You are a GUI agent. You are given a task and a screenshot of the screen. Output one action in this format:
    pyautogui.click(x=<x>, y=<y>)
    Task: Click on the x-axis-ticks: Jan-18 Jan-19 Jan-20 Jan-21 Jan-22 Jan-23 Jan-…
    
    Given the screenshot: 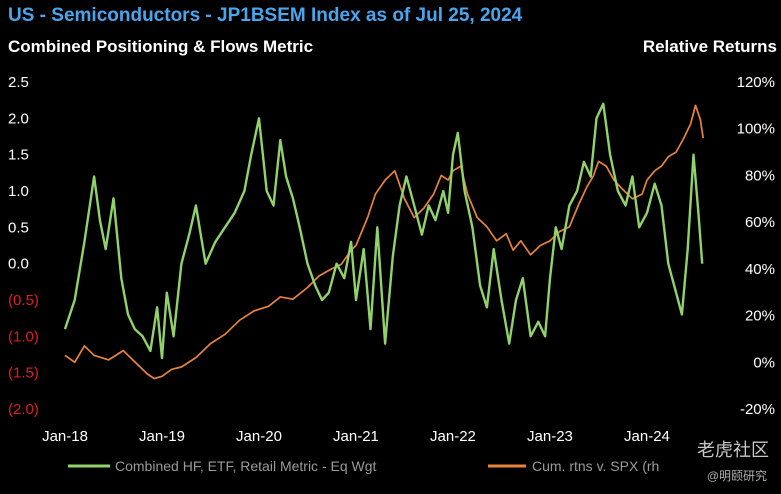 What is the action you would take?
    pyautogui.click(x=356, y=436)
    